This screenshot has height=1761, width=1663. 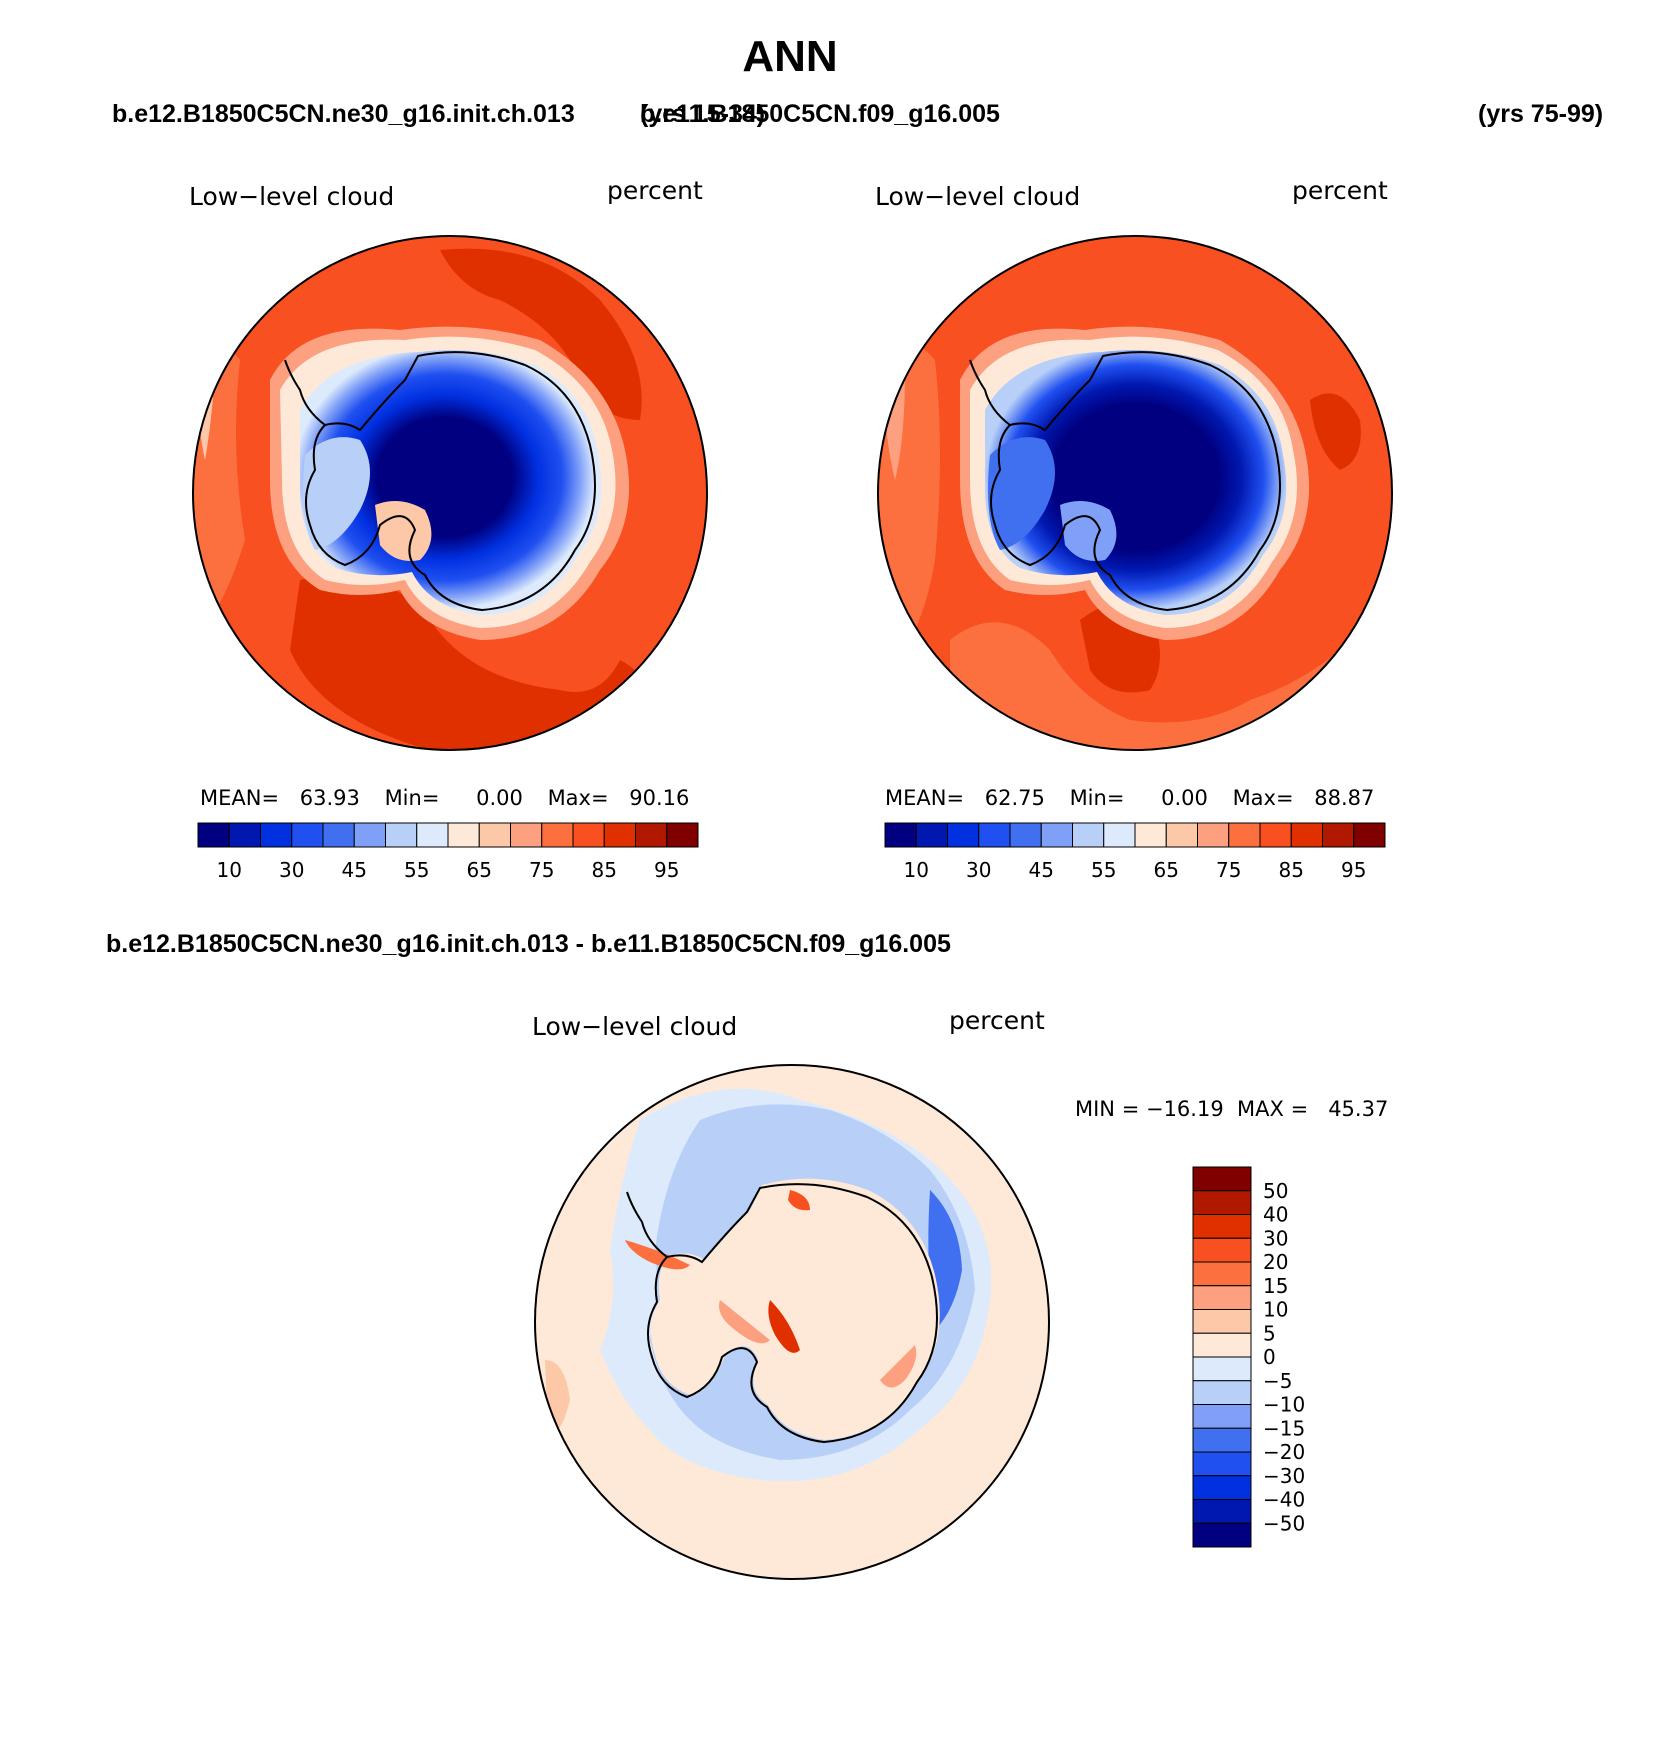 I want to click on diff-units: percent, so click(x=997, y=1020).